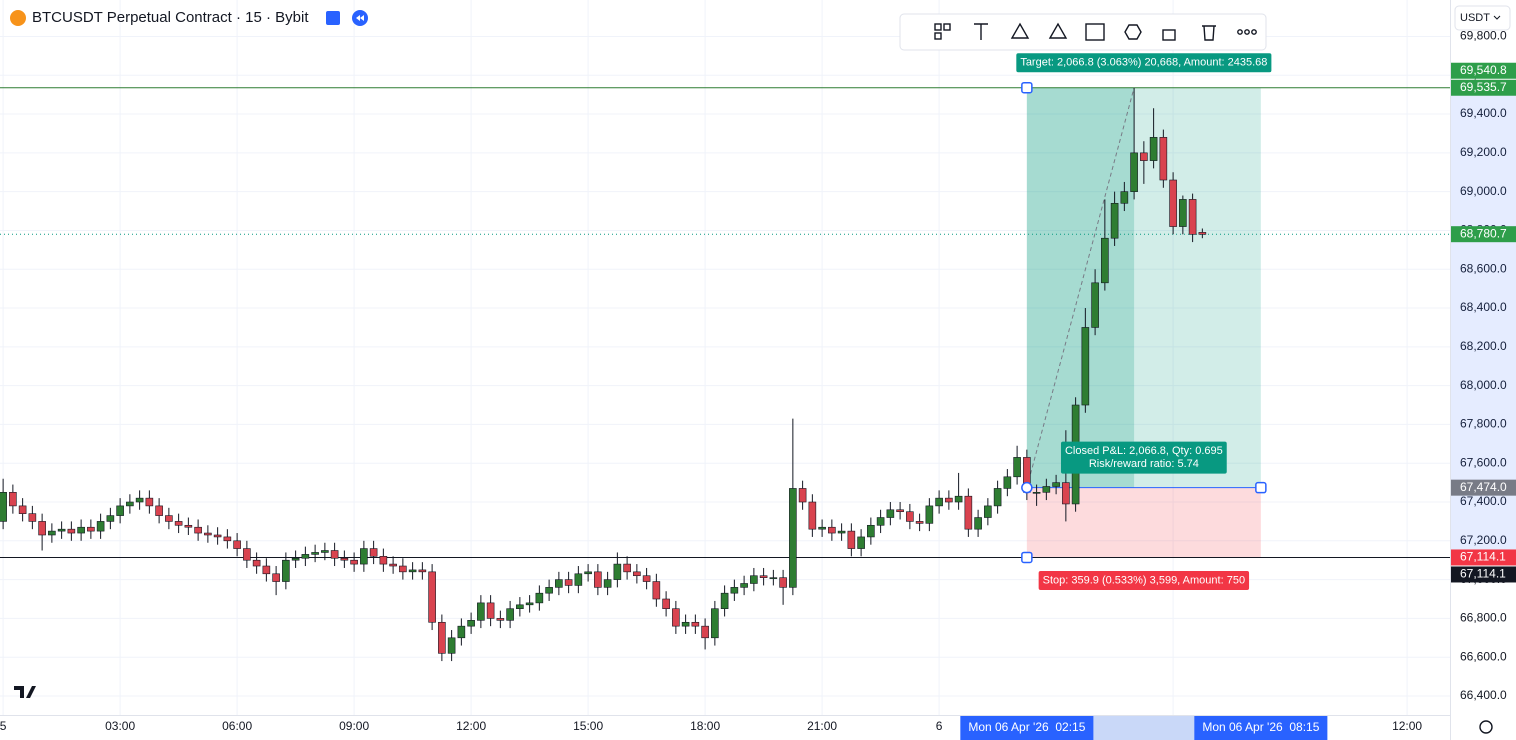 Image resolution: width=1516 pixels, height=740 pixels. I want to click on settings-icon, so click(1486, 727).